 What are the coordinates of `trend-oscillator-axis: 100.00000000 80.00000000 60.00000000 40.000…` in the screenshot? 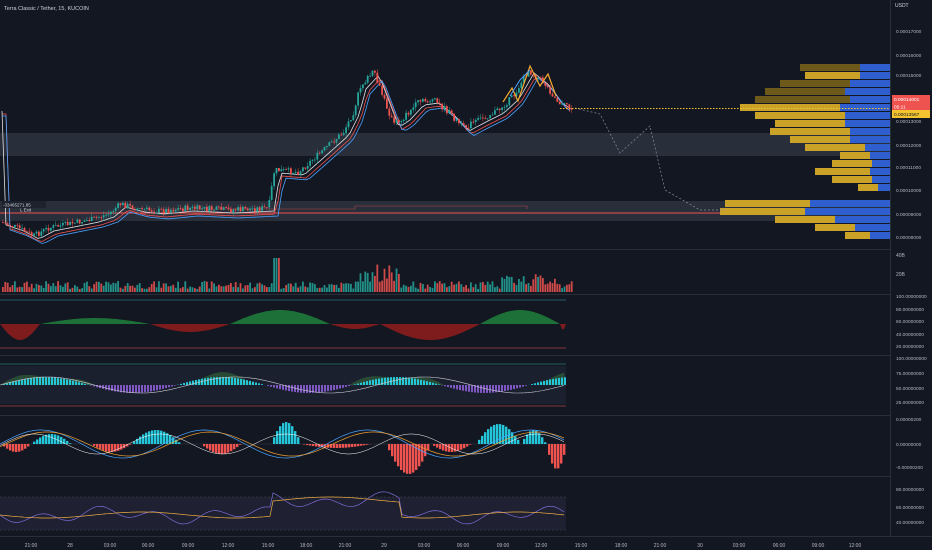 It's located at (911, 322).